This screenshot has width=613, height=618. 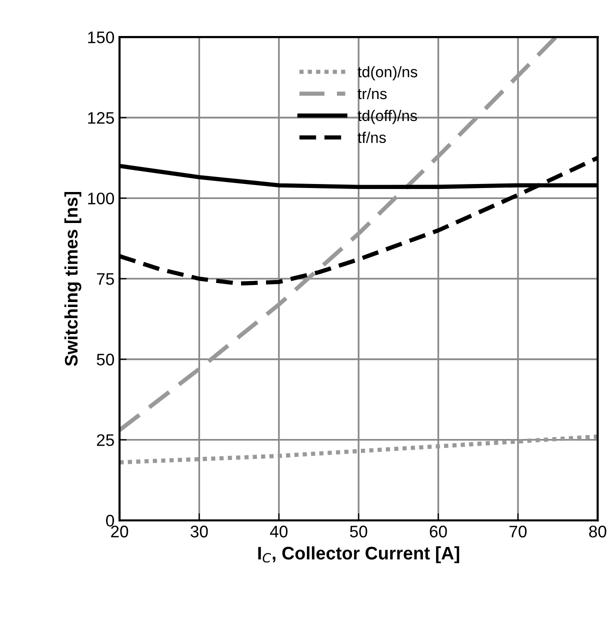 What do you see at coordinates (372, 137) in the screenshot?
I see `legend-label: tf/ns` at bounding box center [372, 137].